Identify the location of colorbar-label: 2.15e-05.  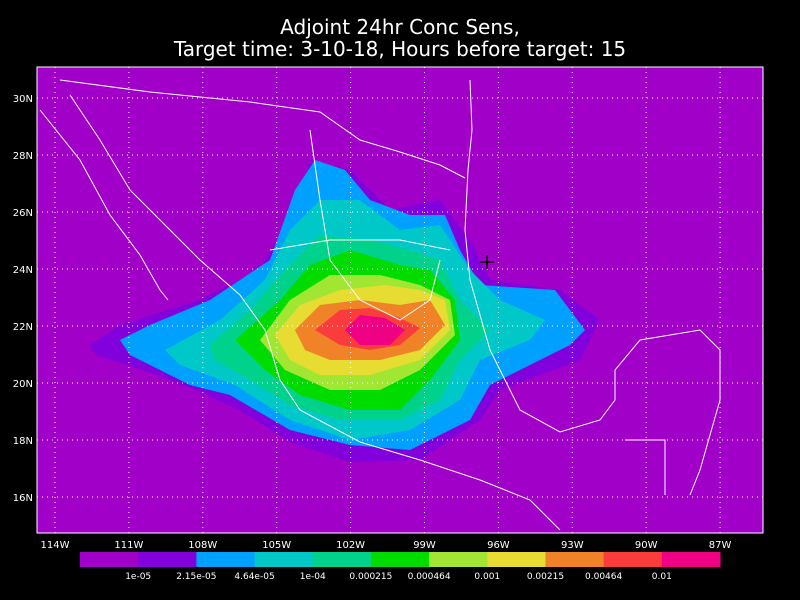
(196, 577).